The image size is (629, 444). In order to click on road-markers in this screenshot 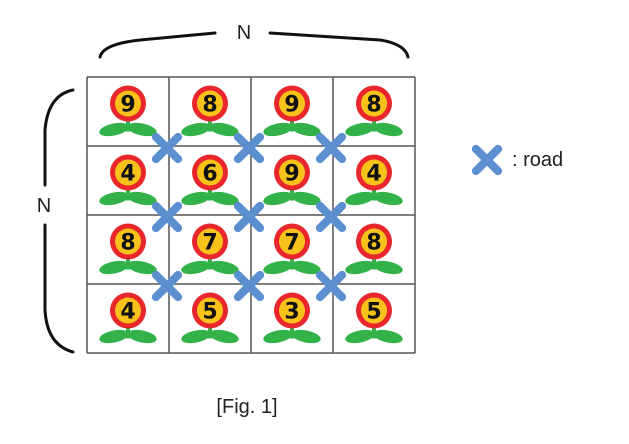, I will do `click(249, 217)`.